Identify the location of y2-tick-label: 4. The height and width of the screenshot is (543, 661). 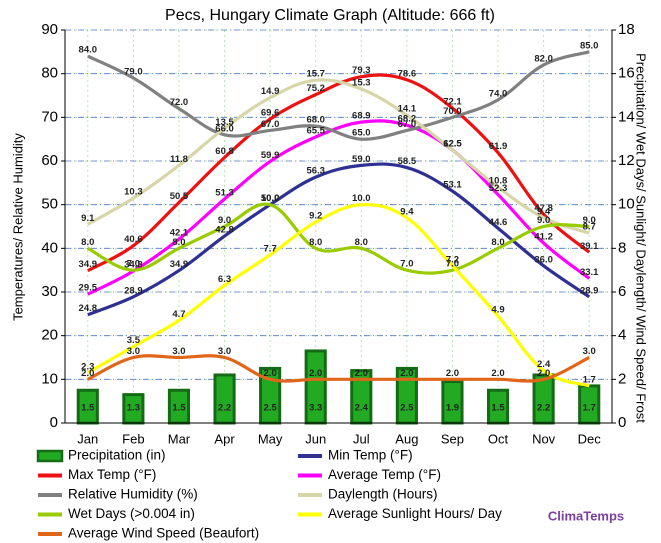
(622, 335).